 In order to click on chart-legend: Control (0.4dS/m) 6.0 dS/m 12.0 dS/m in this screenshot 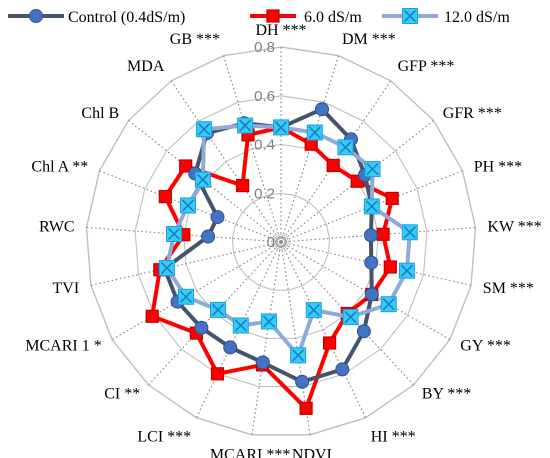, I will do `click(259, 17)`.